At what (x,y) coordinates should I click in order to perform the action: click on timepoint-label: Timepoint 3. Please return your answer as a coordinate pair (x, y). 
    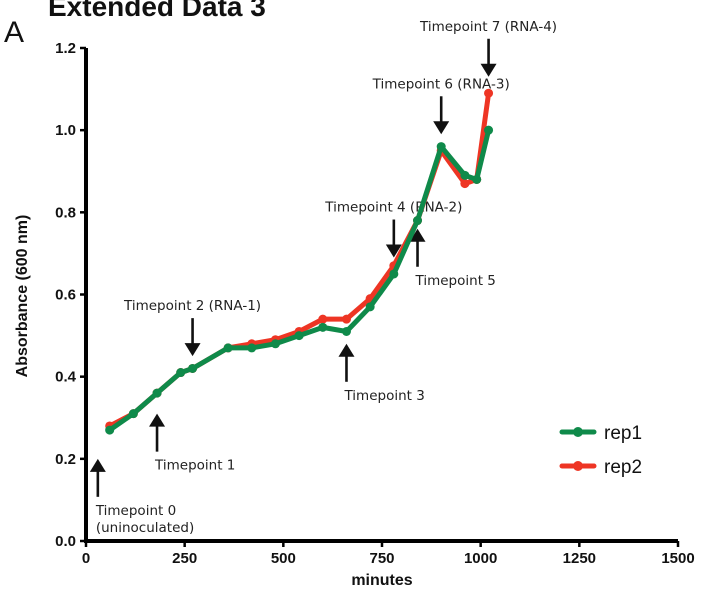
    Looking at the image, I should click on (383, 396).